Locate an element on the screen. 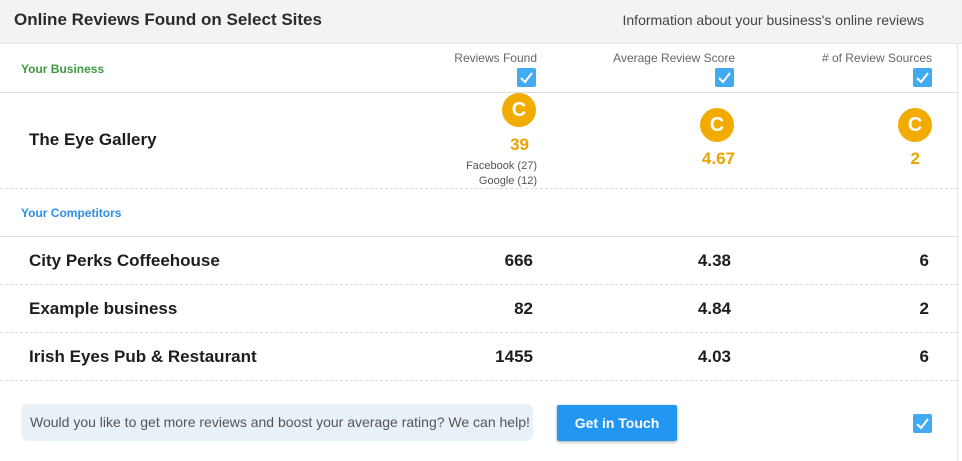  competitor-average-score: 4.03 is located at coordinates (714, 356).